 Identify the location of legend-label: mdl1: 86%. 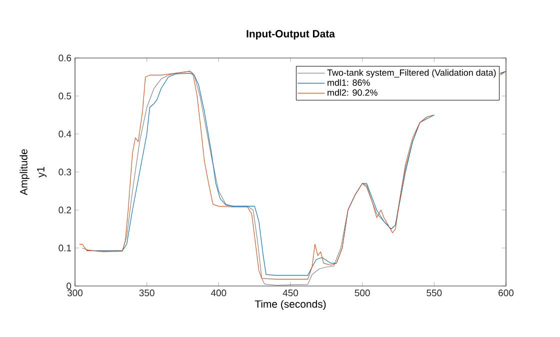
(349, 82).